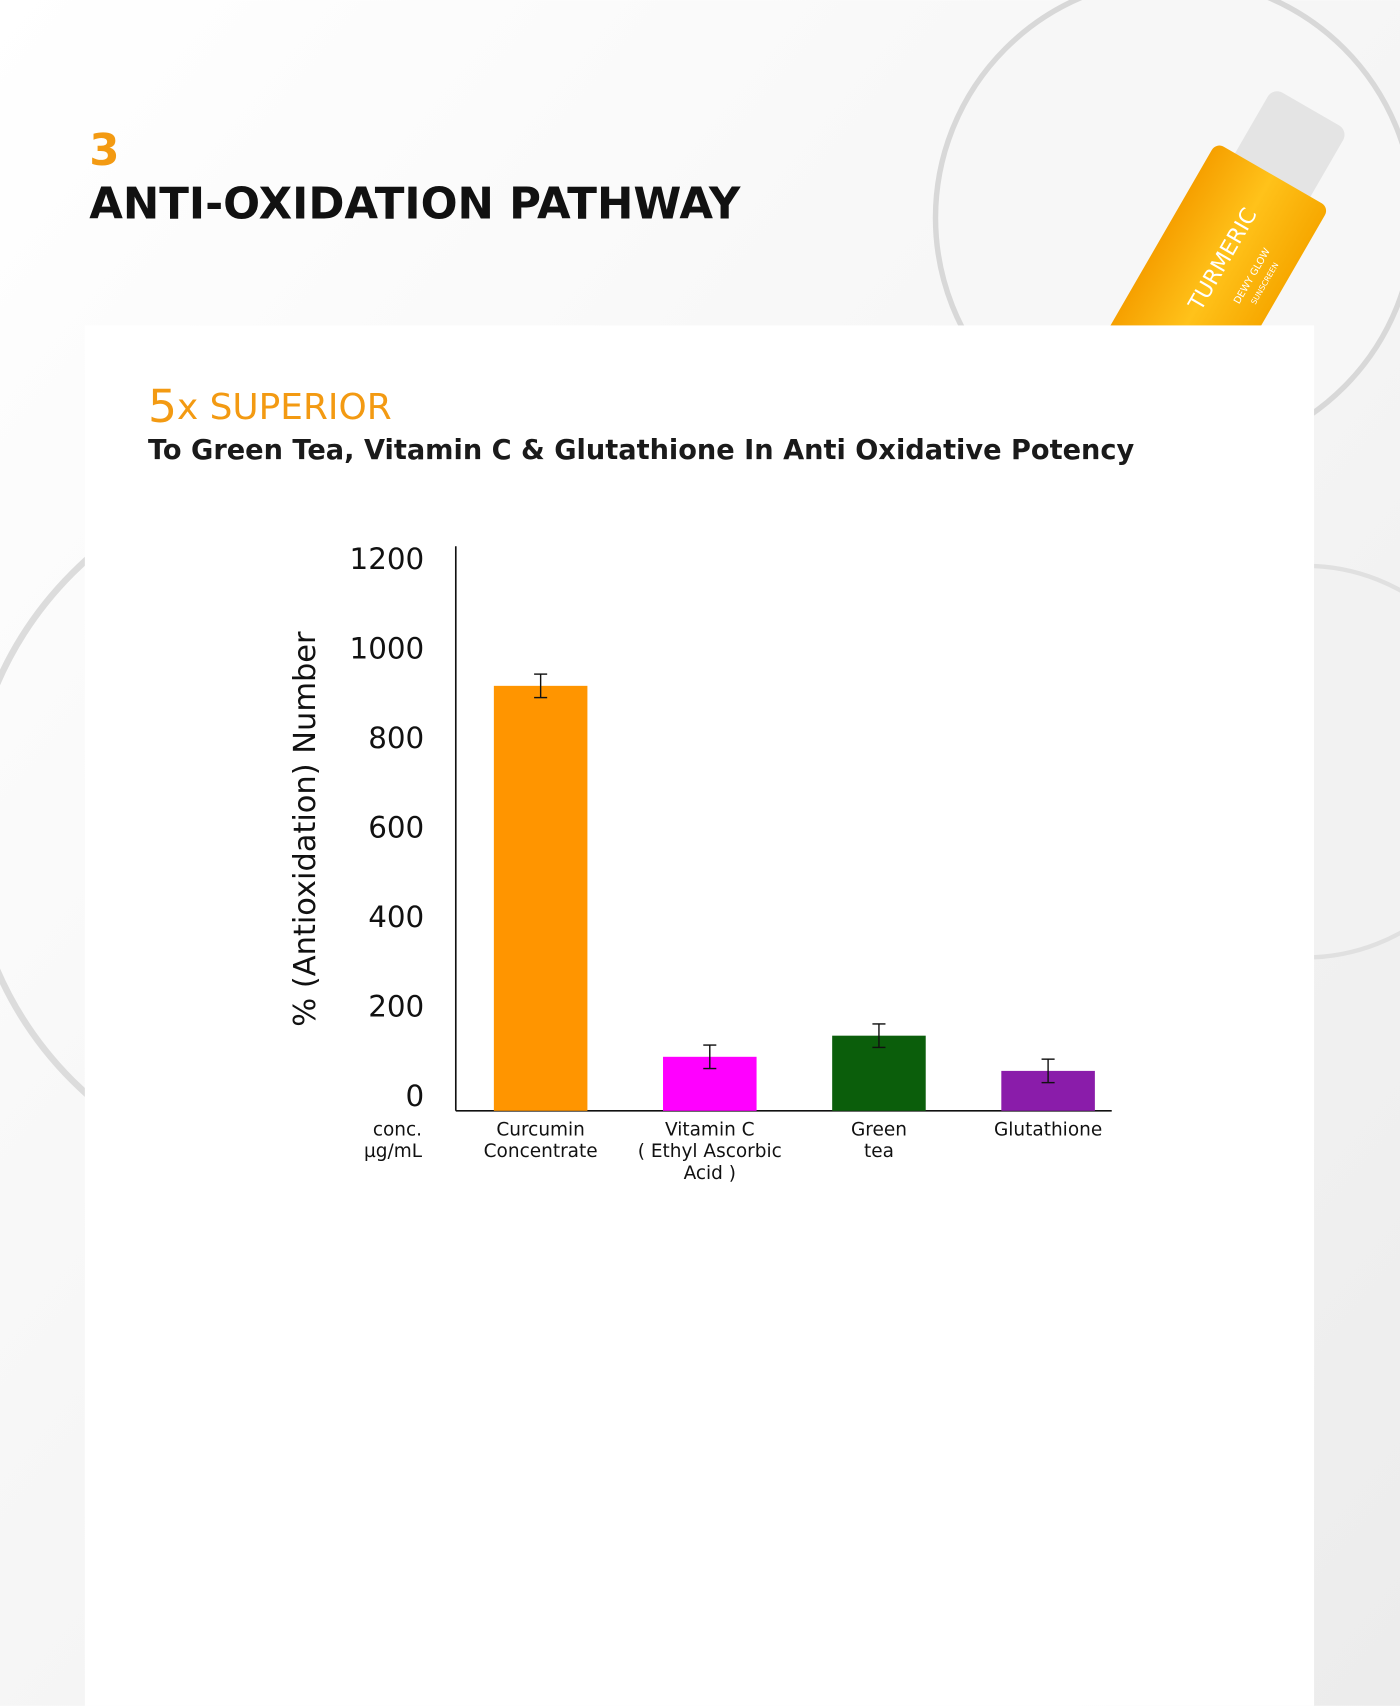 Image resolution: width=1400 pixels, height=1706 pixels. I want to click on x-tick-label: Acid ), so click(710, 1173).